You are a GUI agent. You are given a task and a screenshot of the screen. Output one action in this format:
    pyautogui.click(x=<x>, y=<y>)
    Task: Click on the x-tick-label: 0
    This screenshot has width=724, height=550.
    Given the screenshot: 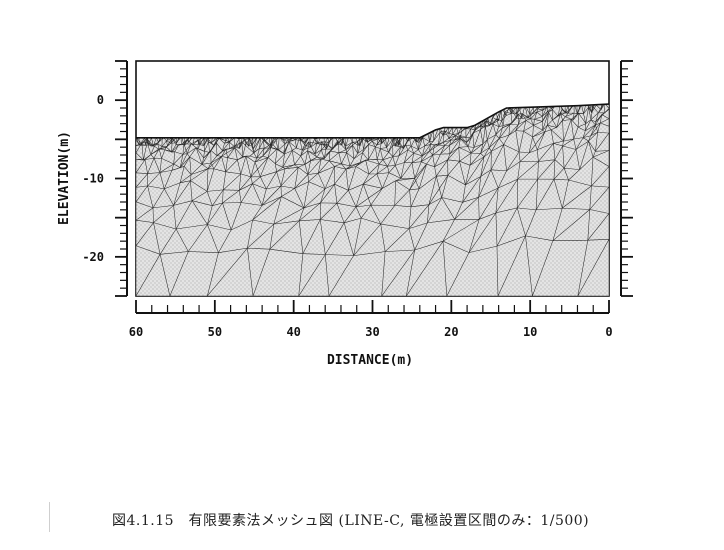 What is the action you would take?
    pyautogui.click(x=608, y=332)
    